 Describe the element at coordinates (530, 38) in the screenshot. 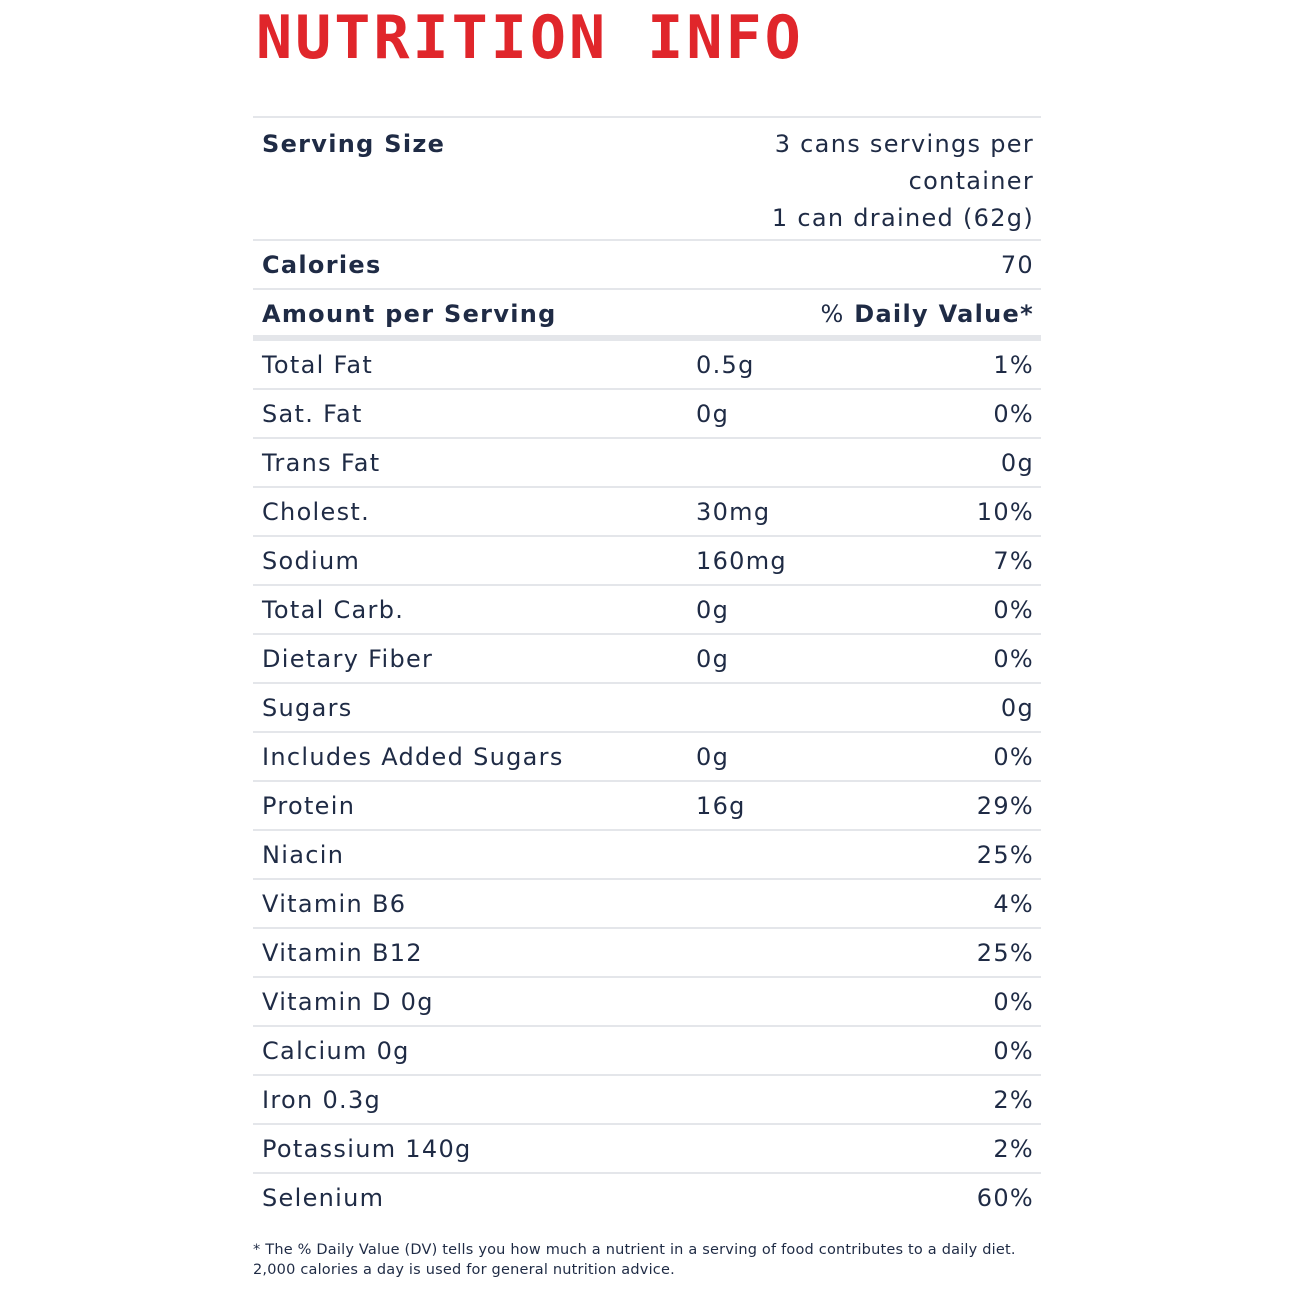

I see `page-title: NUTRITION INFO` at that location.